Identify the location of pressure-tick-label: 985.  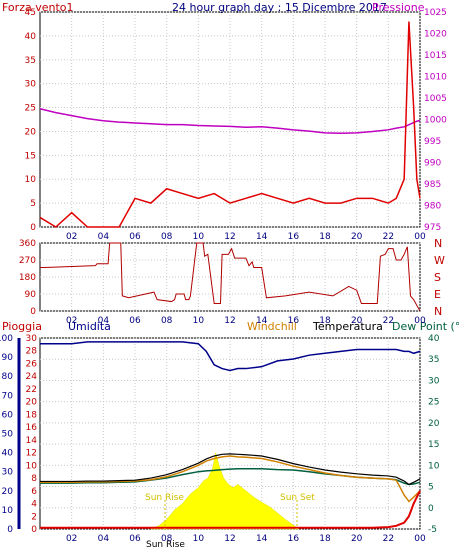
(432, 185).